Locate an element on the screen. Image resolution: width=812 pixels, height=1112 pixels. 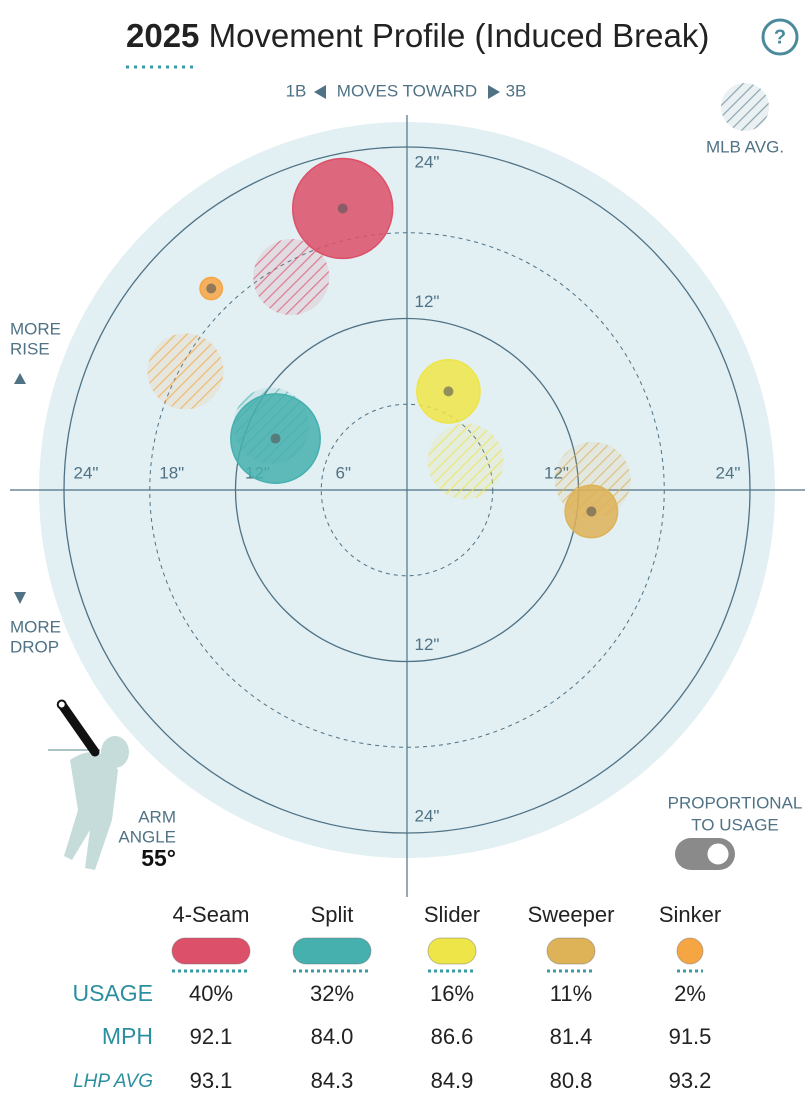
lhp-avg-value: 84.3 is located at coordinates (332, 1080).